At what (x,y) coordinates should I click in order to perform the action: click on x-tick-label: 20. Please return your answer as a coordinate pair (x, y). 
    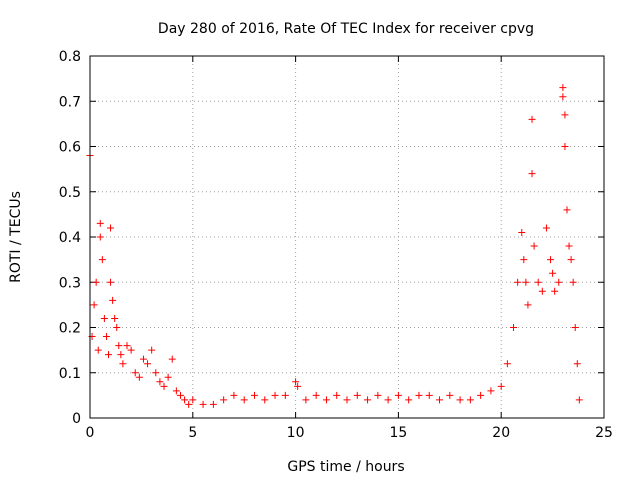
    Looking at the image, I should click on (501, 433).